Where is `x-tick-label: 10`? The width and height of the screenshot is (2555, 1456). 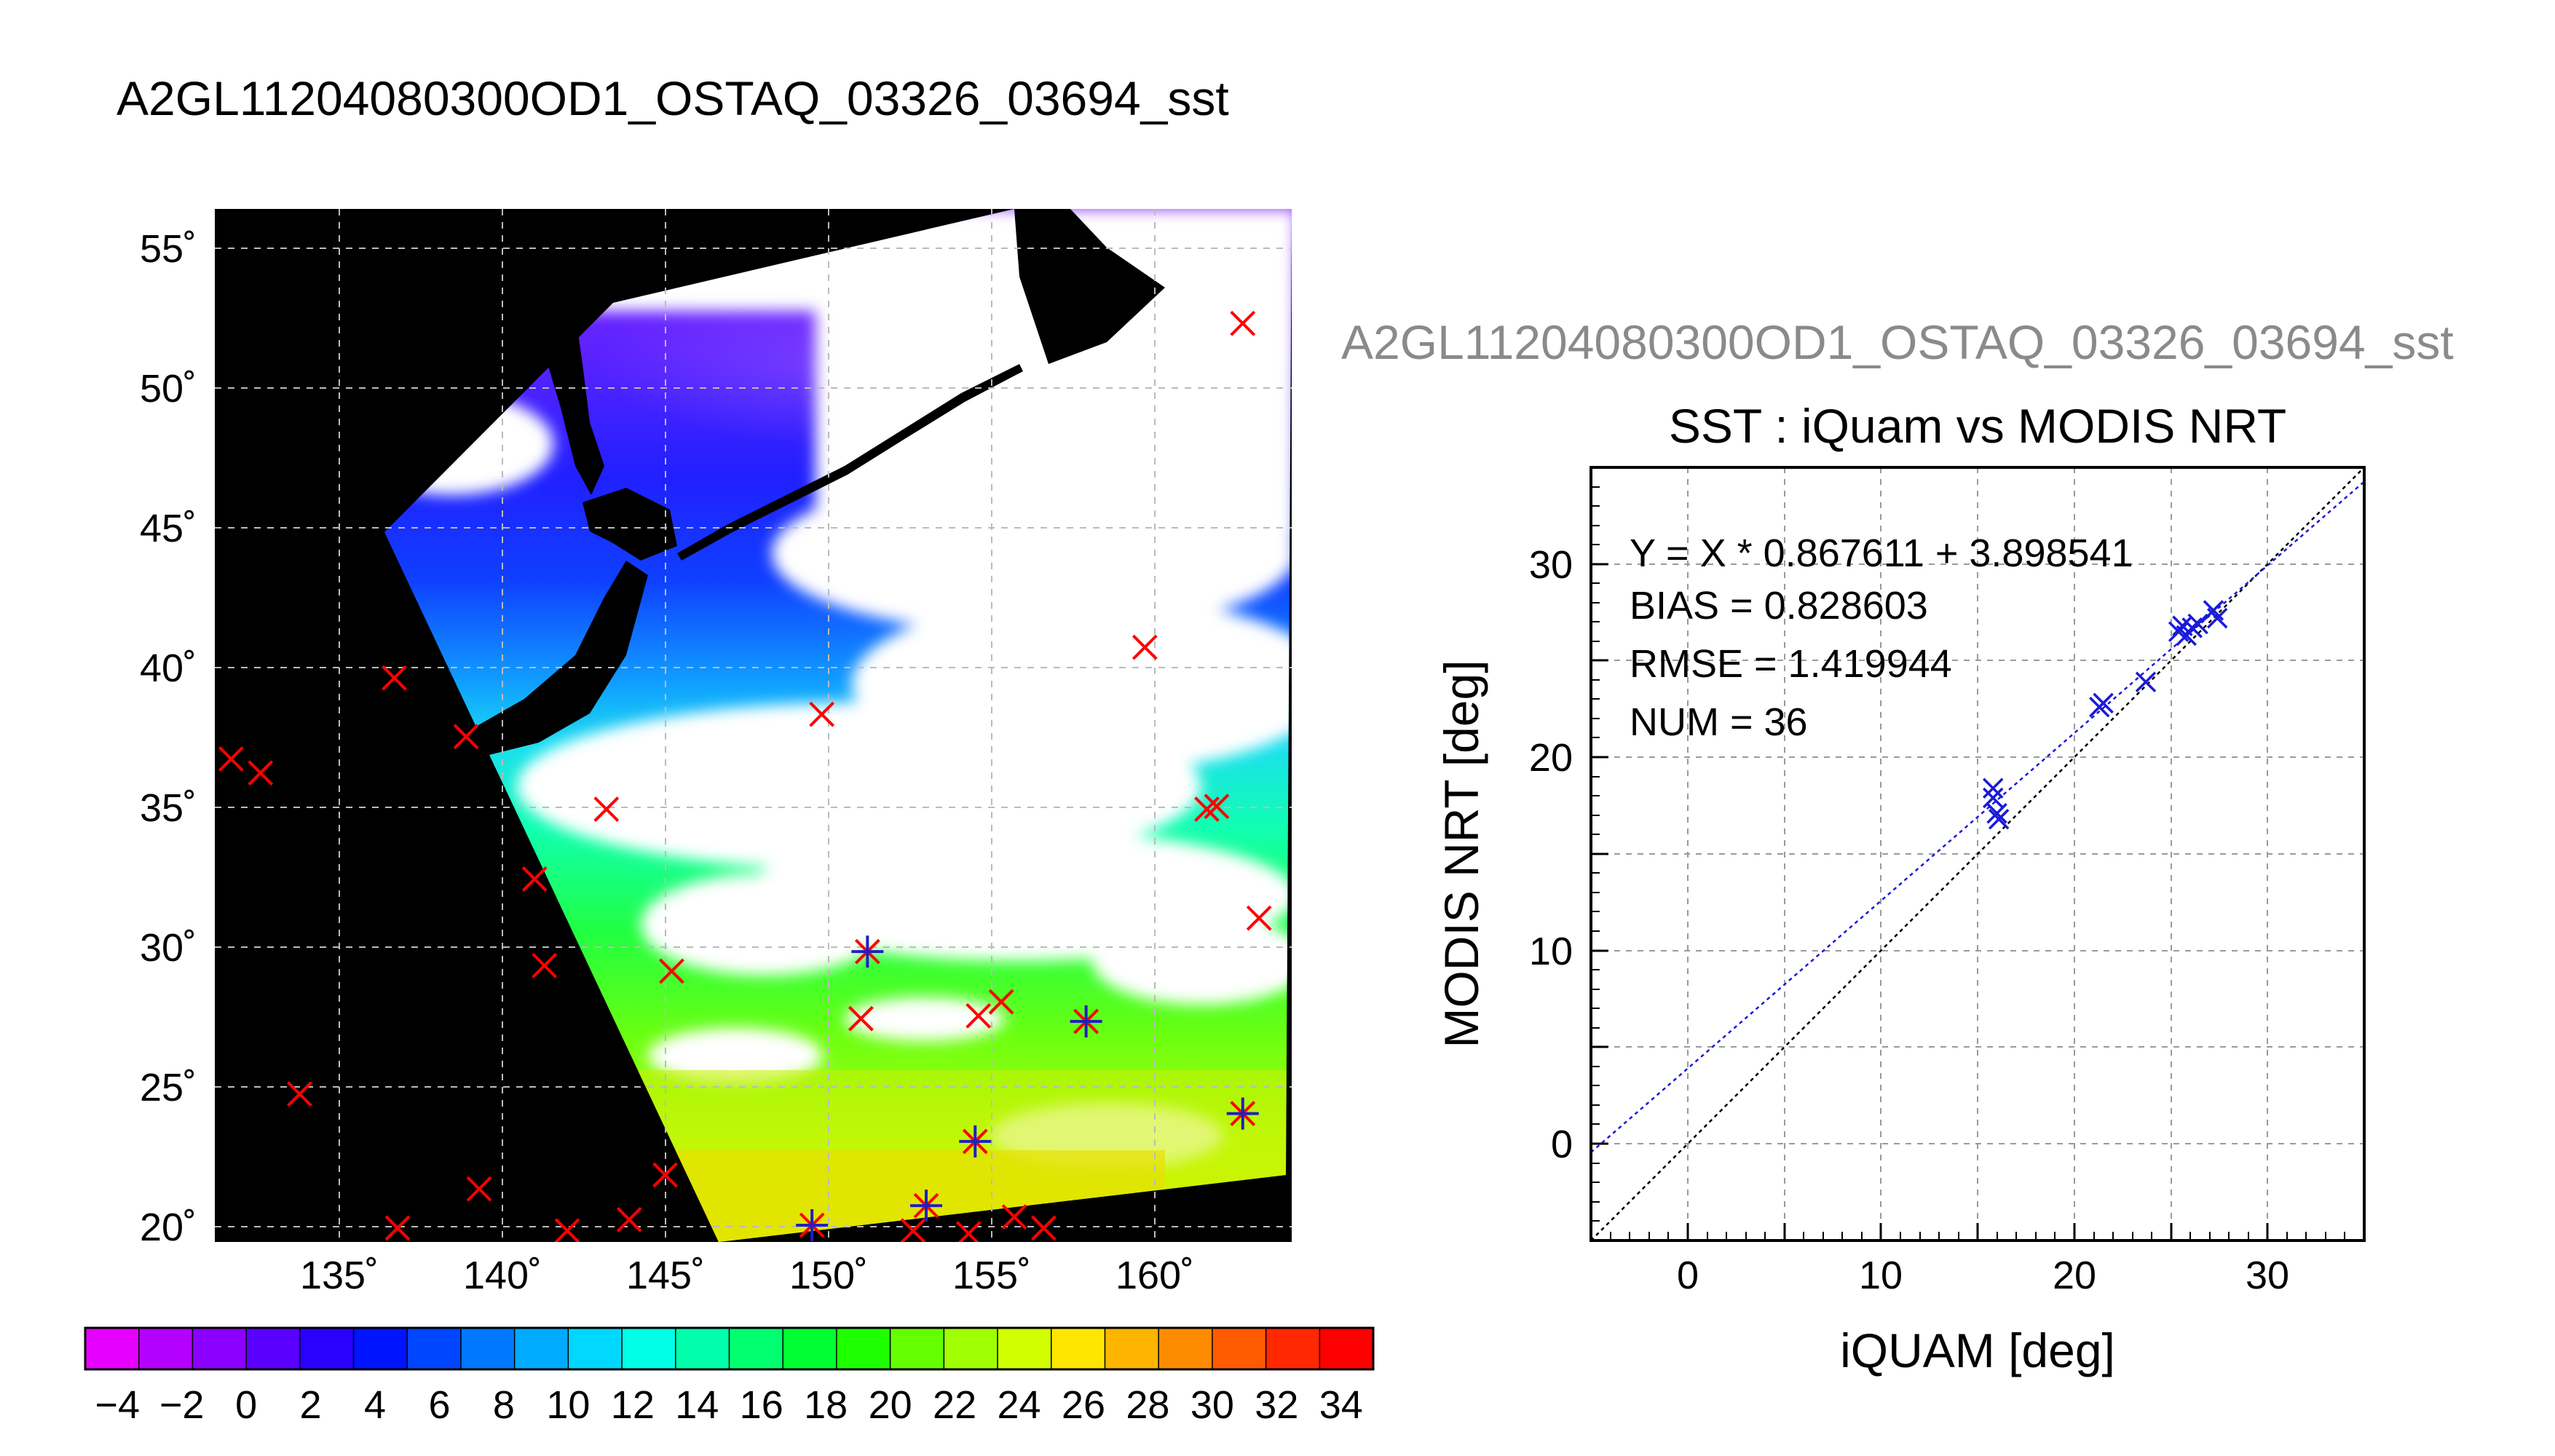 x-tick-label: 10 is located at coordinates (1881, 1275).